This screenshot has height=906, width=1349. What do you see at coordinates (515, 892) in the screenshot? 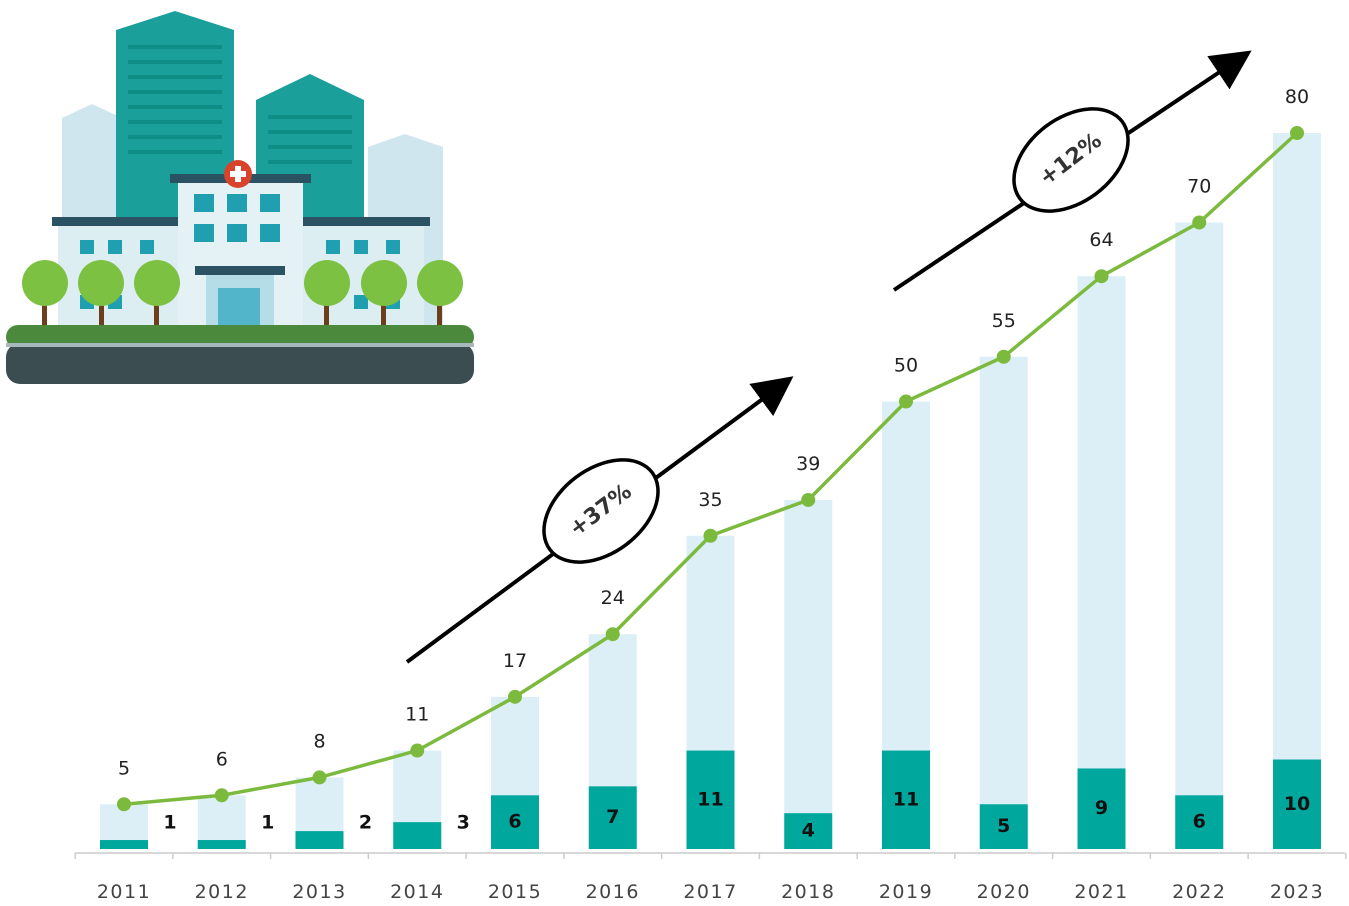
I see `x-tick-label: 2015` at bounding box center [515, 892].